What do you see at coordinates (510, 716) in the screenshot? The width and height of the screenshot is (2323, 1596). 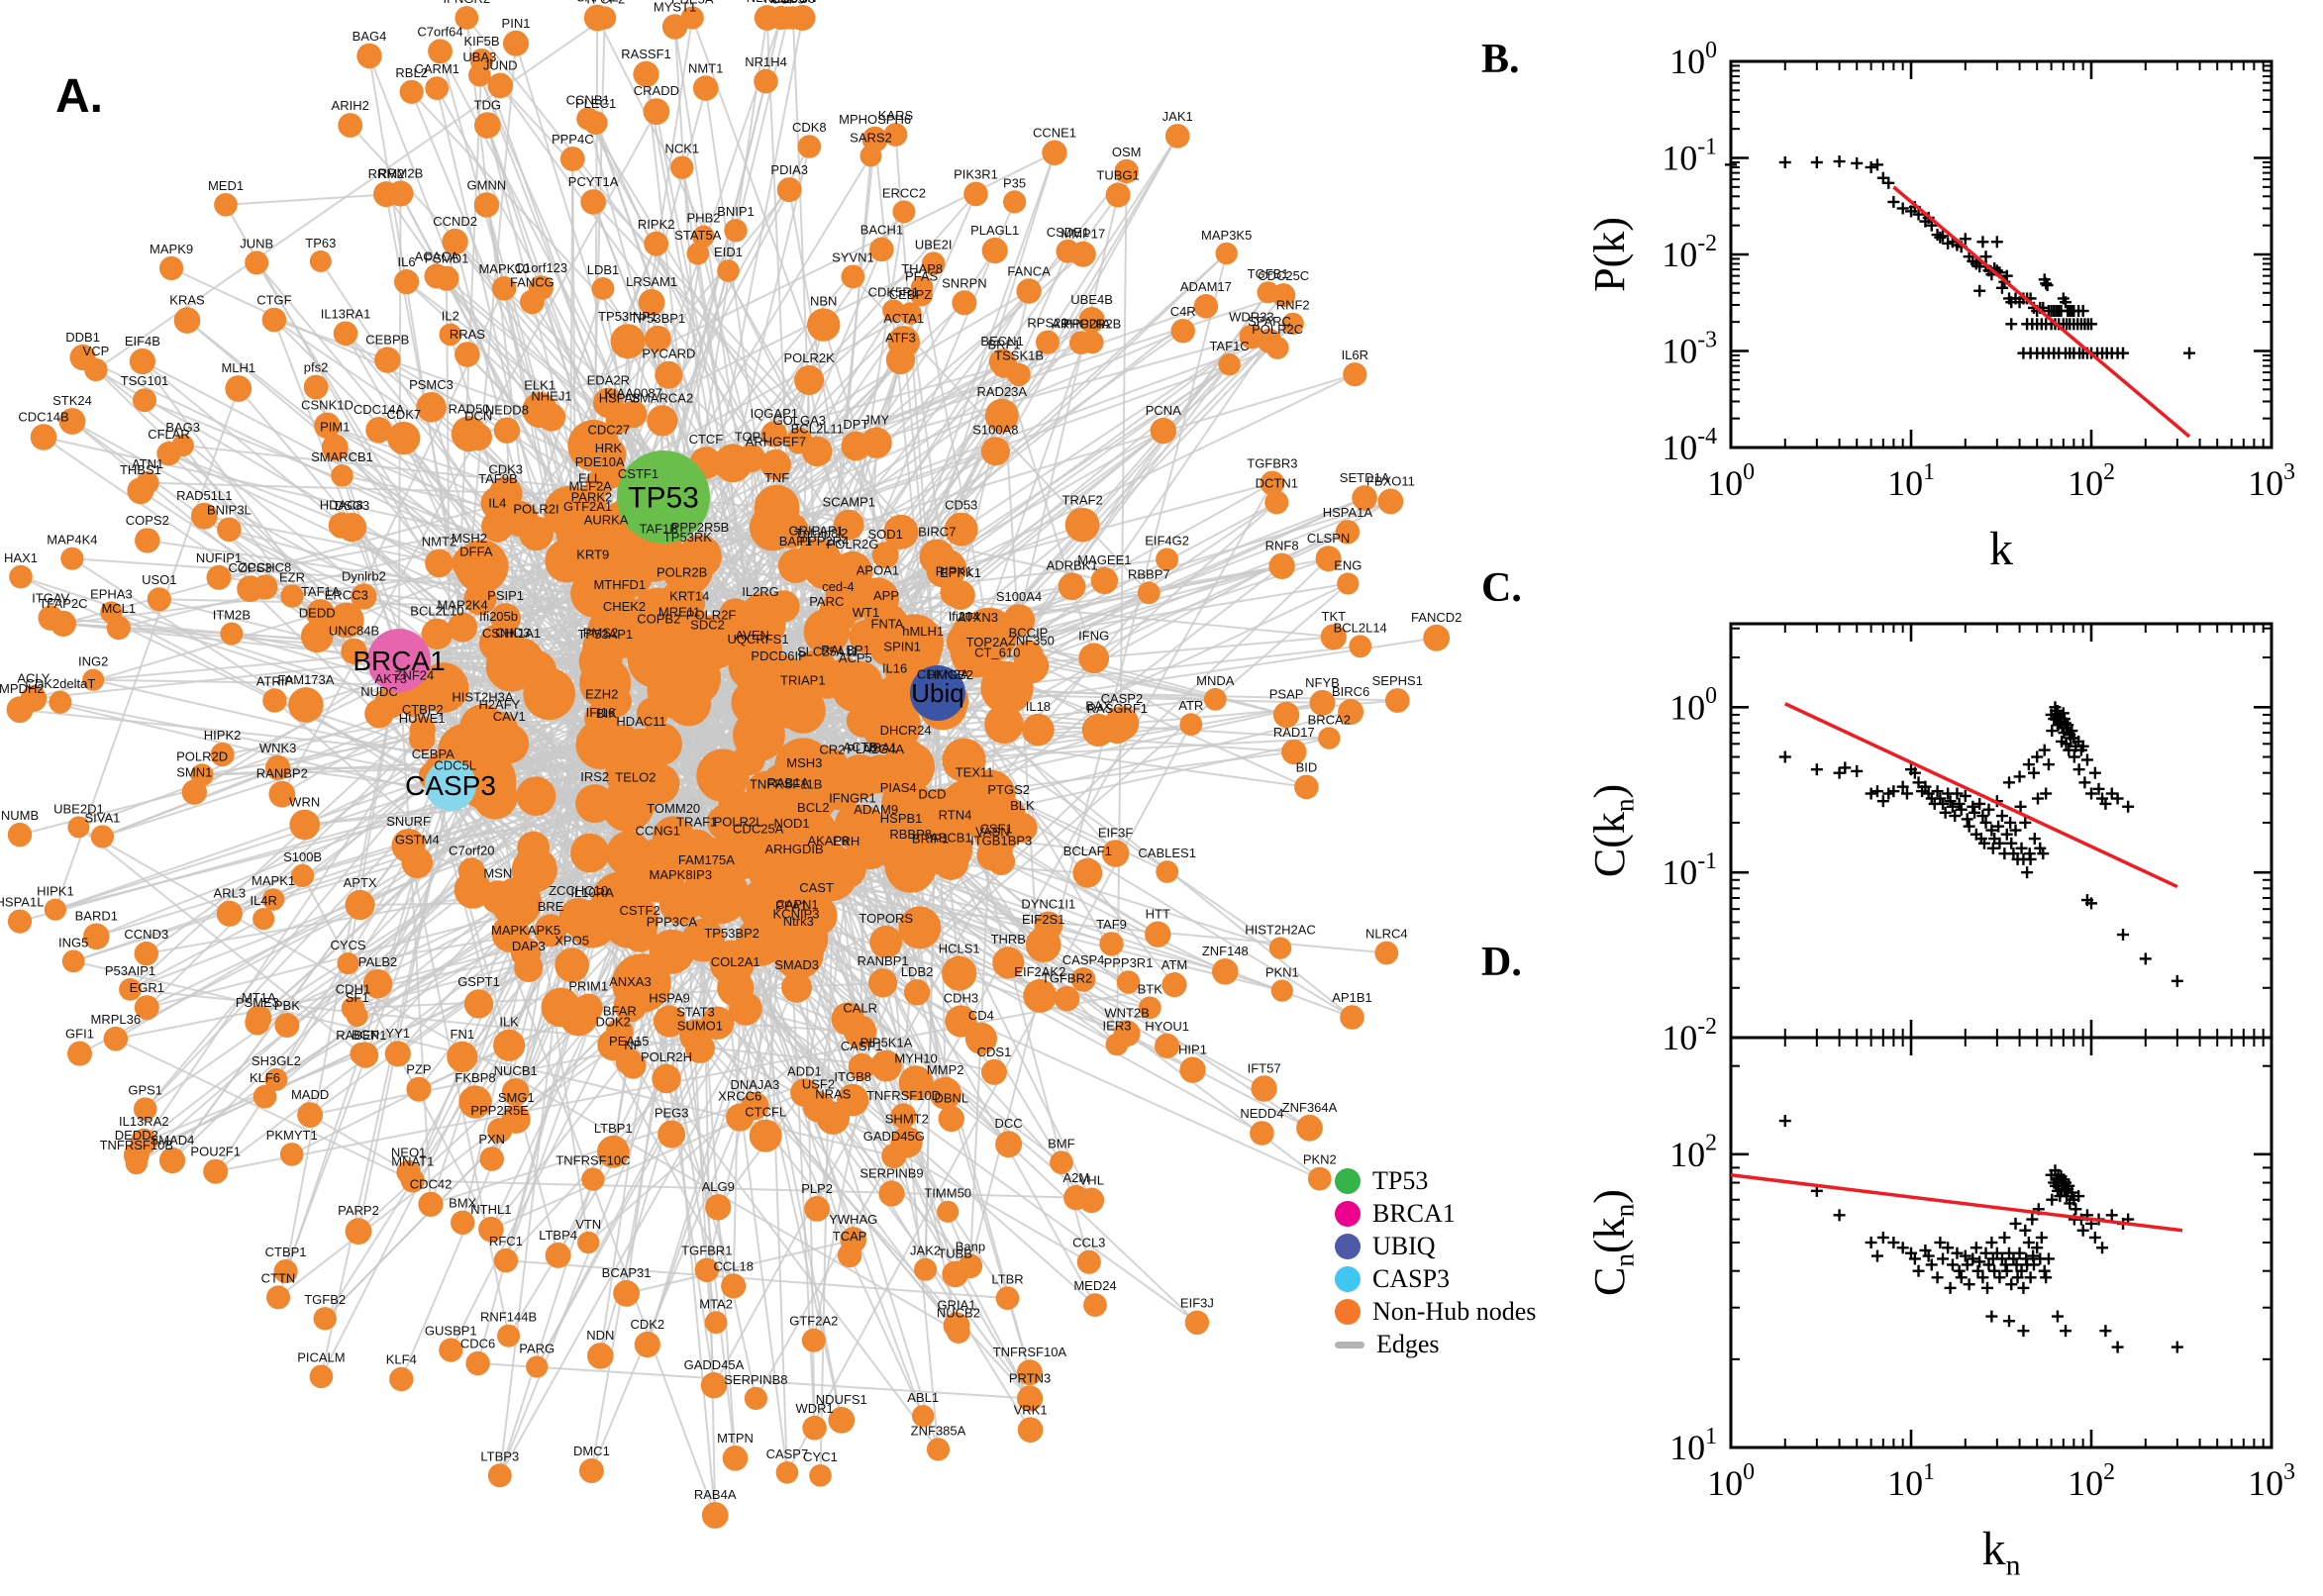 I see `network-node-label: CAV1` at bounding box center [510, 716].